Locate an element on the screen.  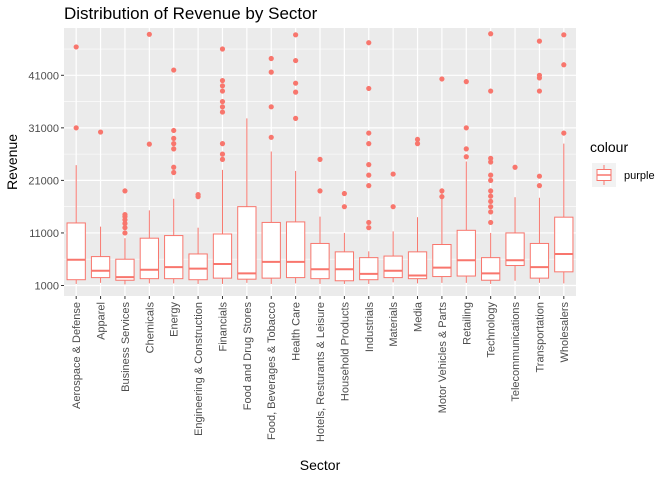
y-tick-label: 41000 is located at coordinates (43, 76).